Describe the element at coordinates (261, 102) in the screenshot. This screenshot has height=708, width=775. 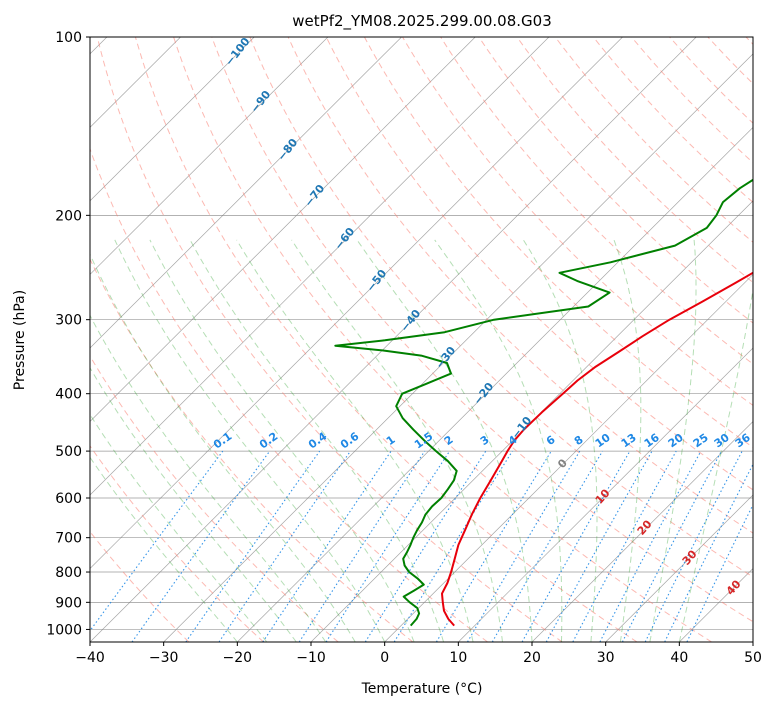
I see `dry-adiabat-label: −90` at that location.